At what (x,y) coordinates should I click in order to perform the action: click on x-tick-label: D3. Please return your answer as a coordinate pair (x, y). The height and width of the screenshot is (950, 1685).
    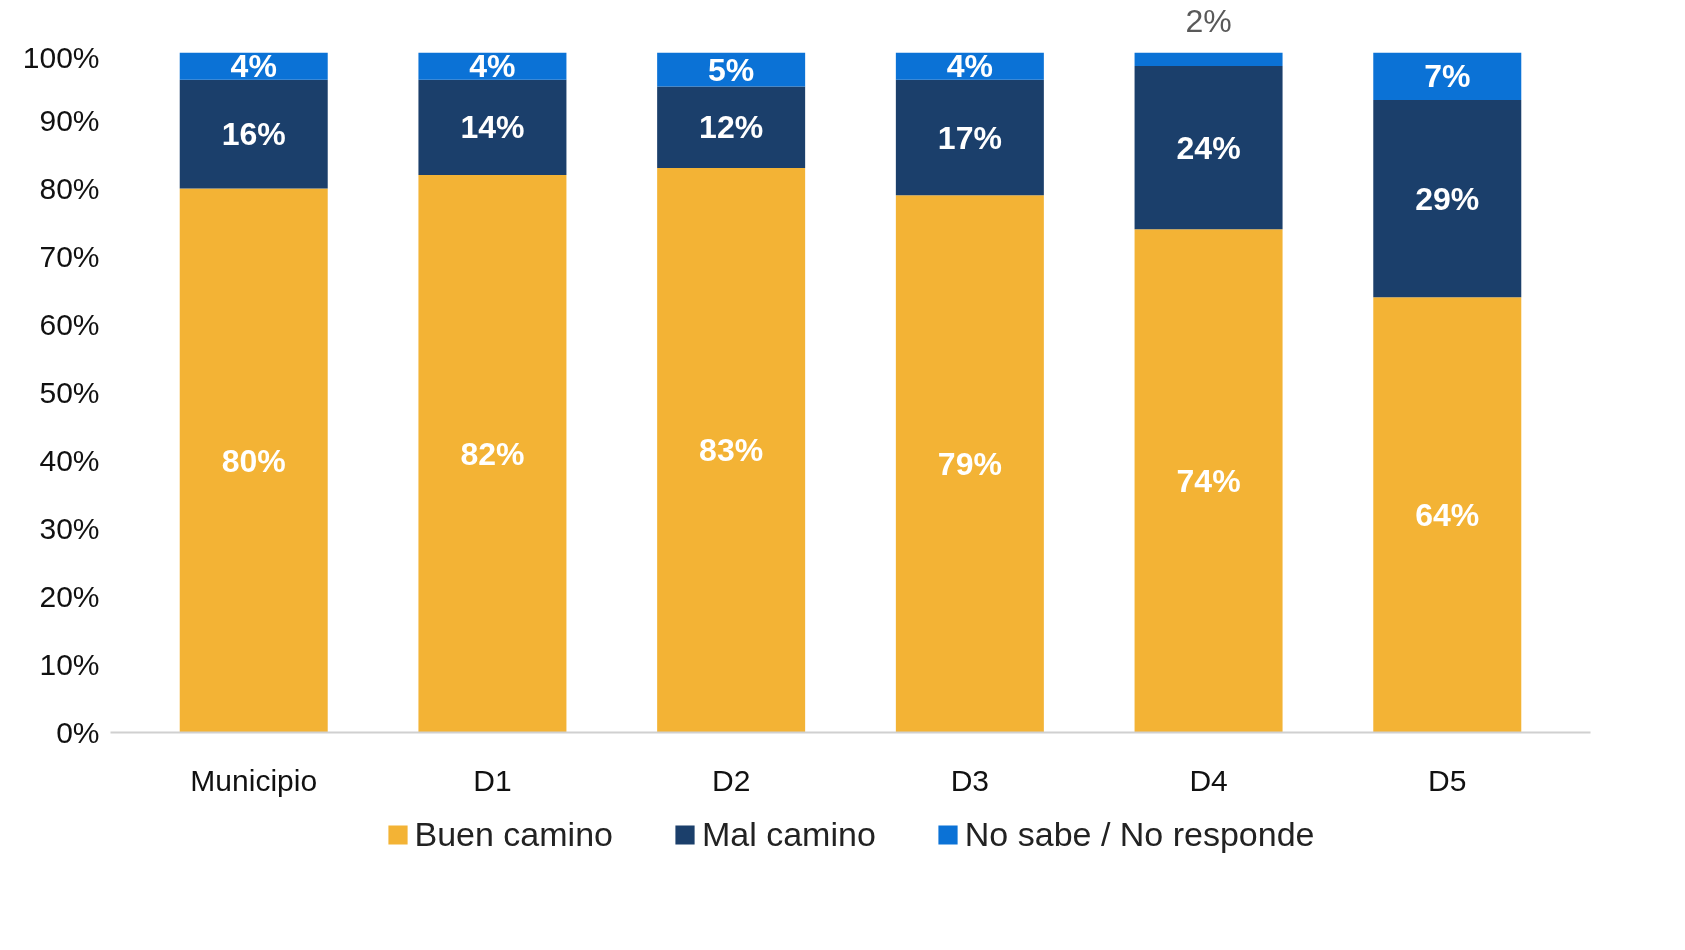
    Looking at the image, I should click on (970, 780).